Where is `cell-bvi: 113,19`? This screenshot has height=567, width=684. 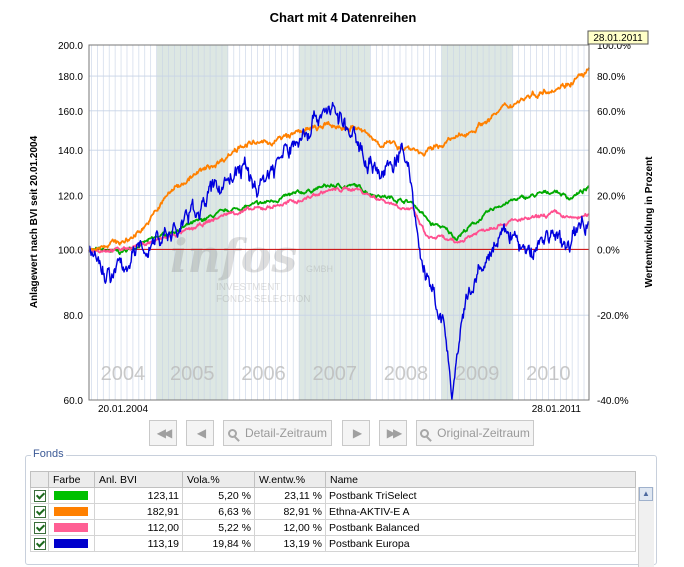 cell-bvi: 113,19 is located at coordinates (138, 543).